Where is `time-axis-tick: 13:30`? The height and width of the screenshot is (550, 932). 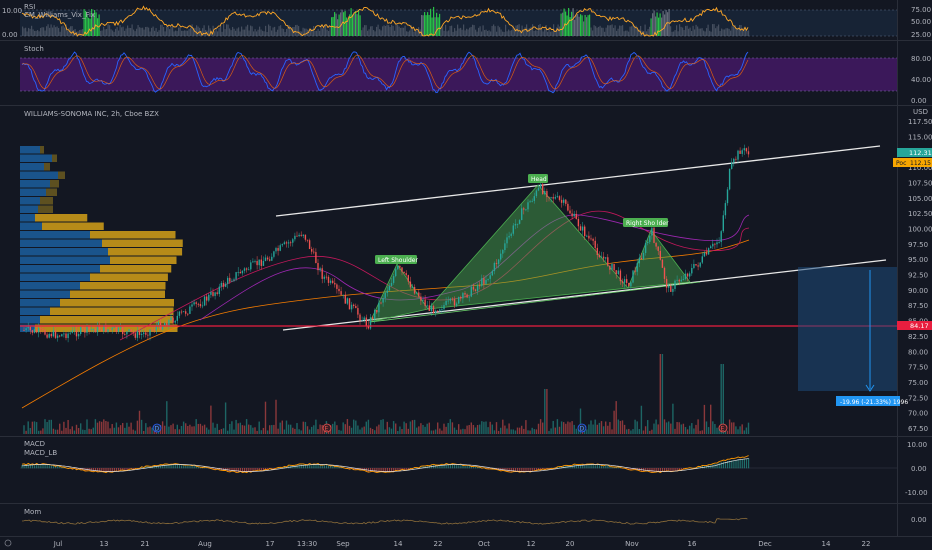
time-axis-tick: 13:30 is located at coordinates (307, 544).